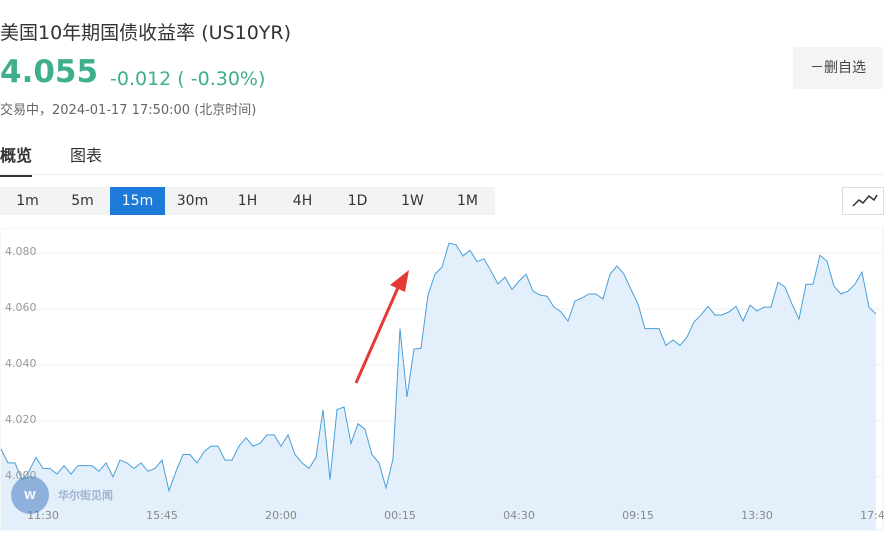 The height and width of the screenshot is (543, 889). What do you see at coordinates (519, 515) in the screenshot?
I see `x-tick-label: 04:30` at bounding box center [519, 515].